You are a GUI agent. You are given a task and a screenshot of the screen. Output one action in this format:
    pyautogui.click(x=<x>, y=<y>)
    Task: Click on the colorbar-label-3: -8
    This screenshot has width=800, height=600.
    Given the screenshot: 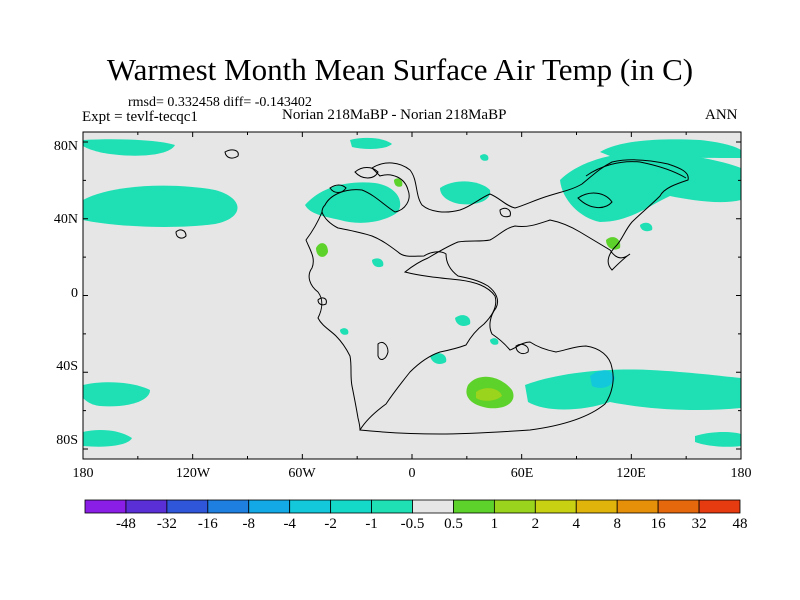 What is the action you would take?
    pyautogui.click(x=249, y=524)
    